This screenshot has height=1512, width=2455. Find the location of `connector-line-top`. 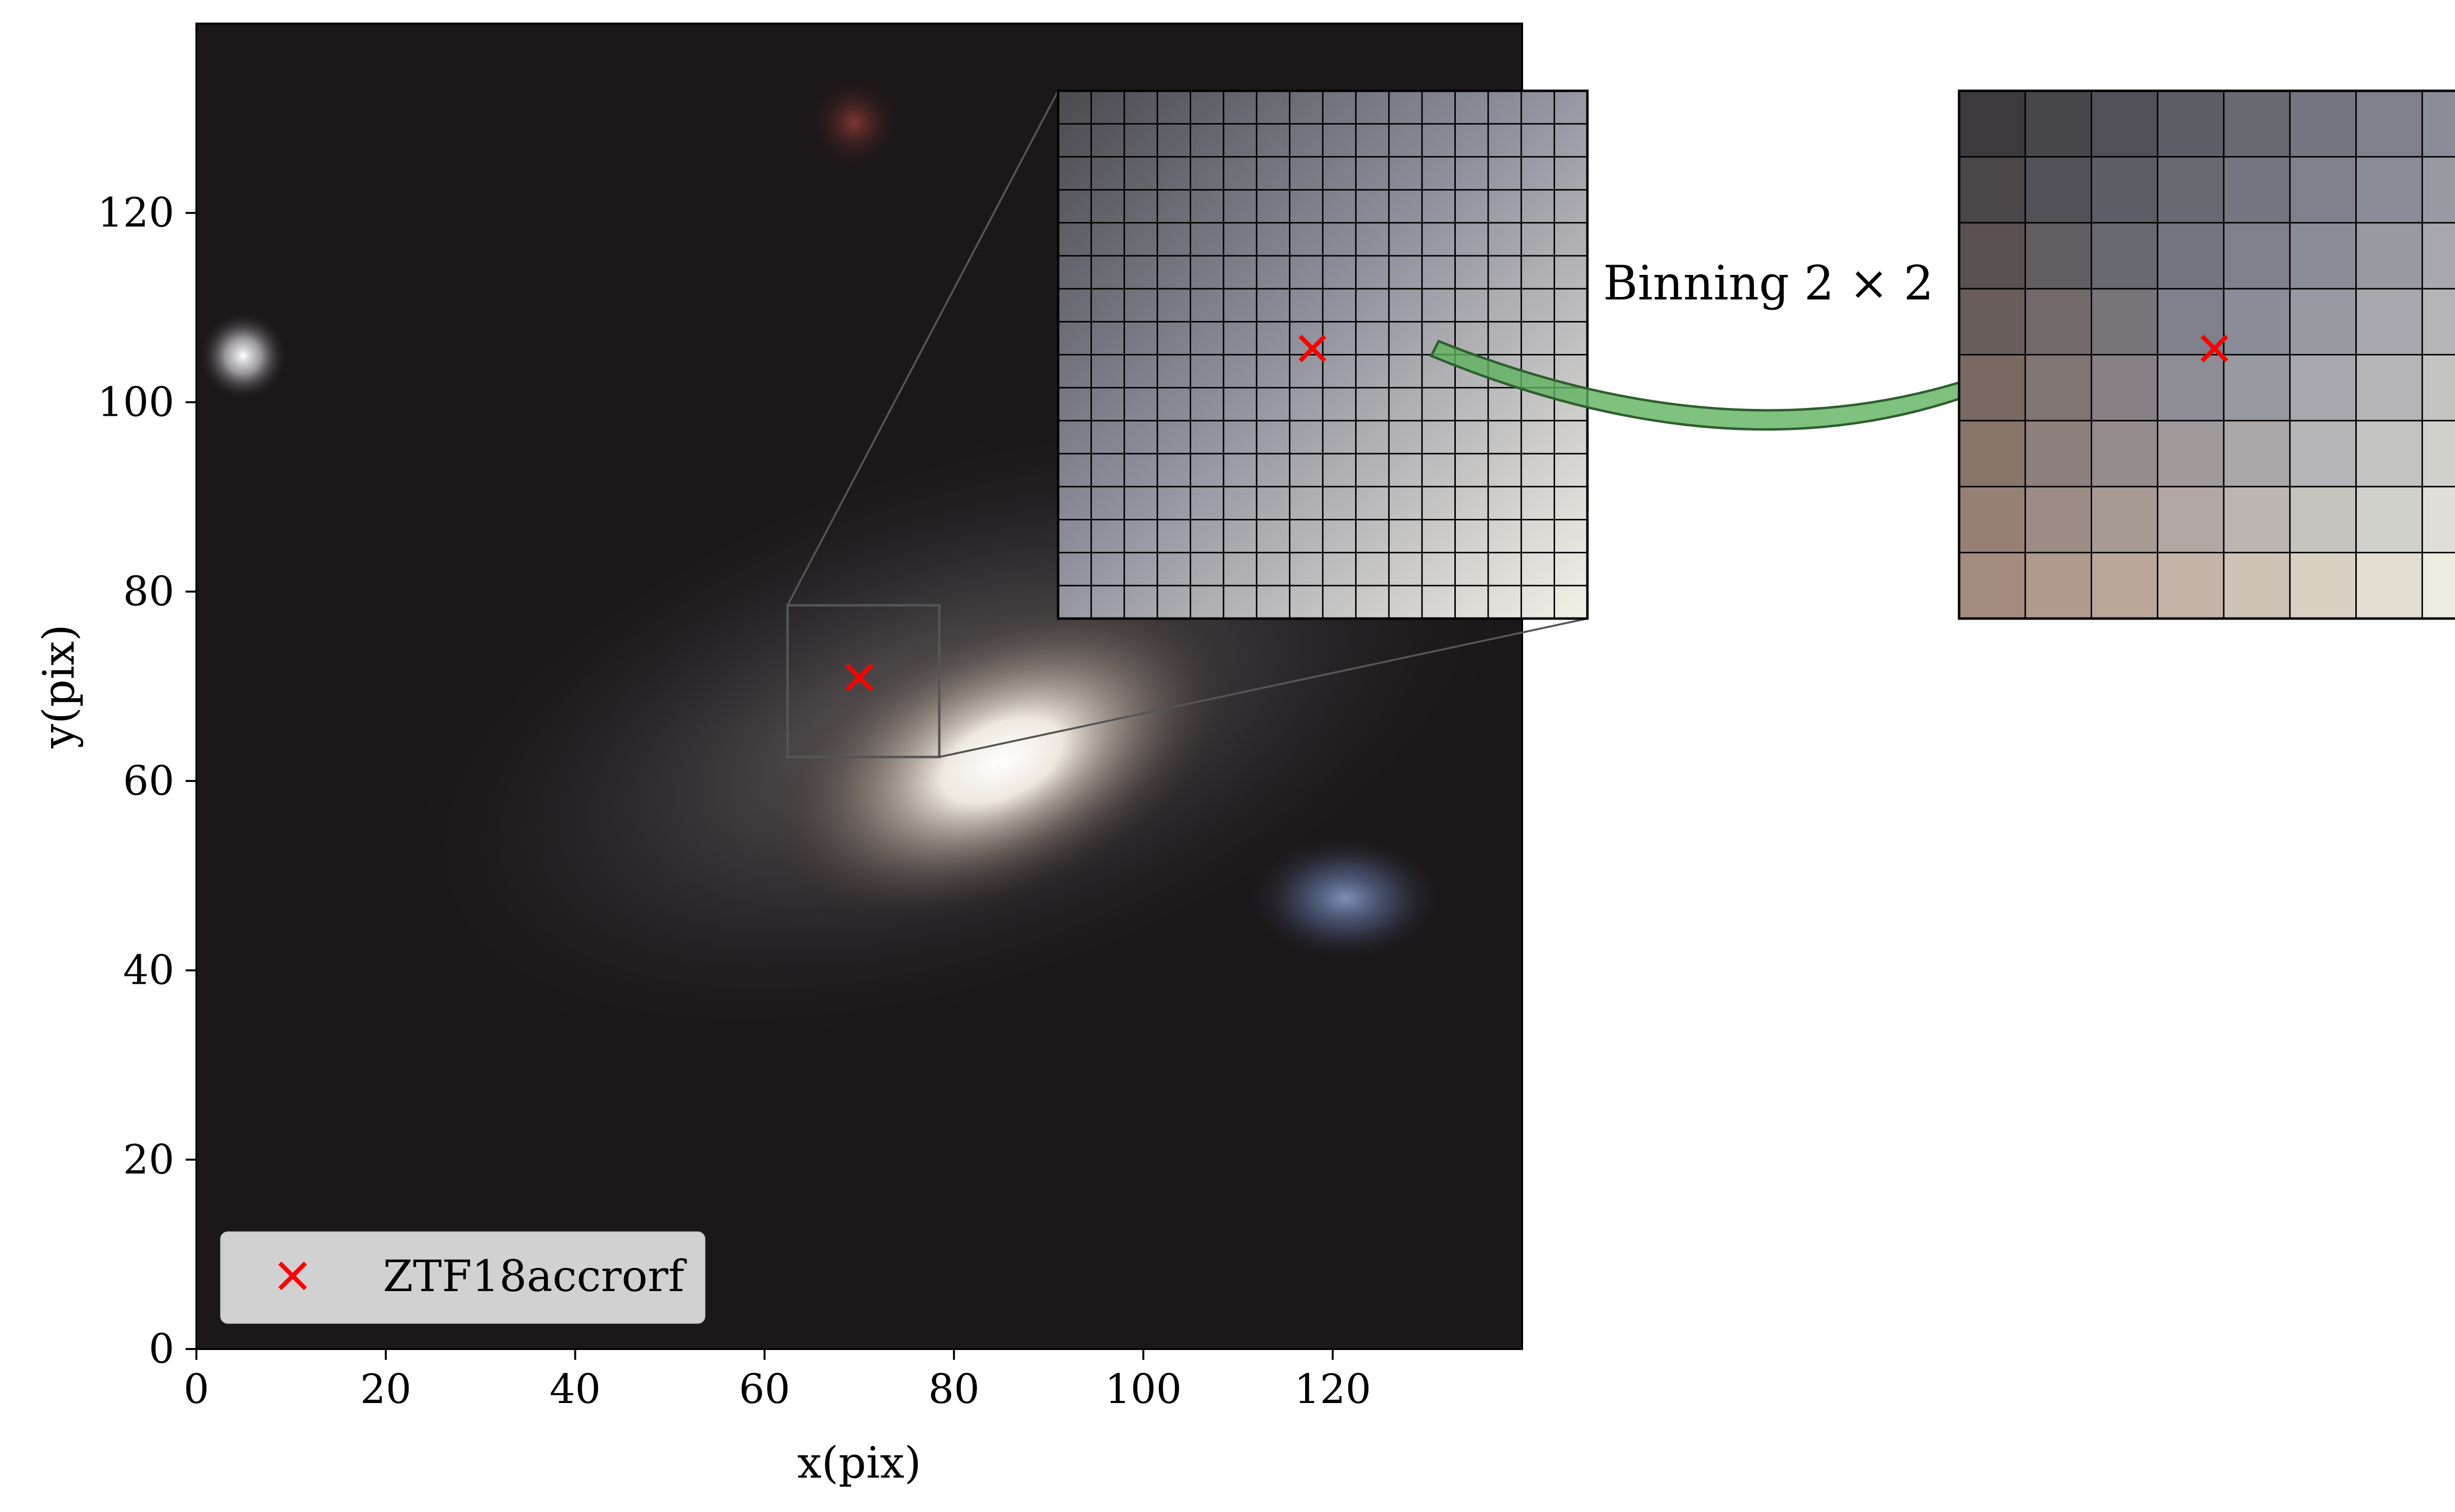

connector-line-top is located at coordinates (923, 348).